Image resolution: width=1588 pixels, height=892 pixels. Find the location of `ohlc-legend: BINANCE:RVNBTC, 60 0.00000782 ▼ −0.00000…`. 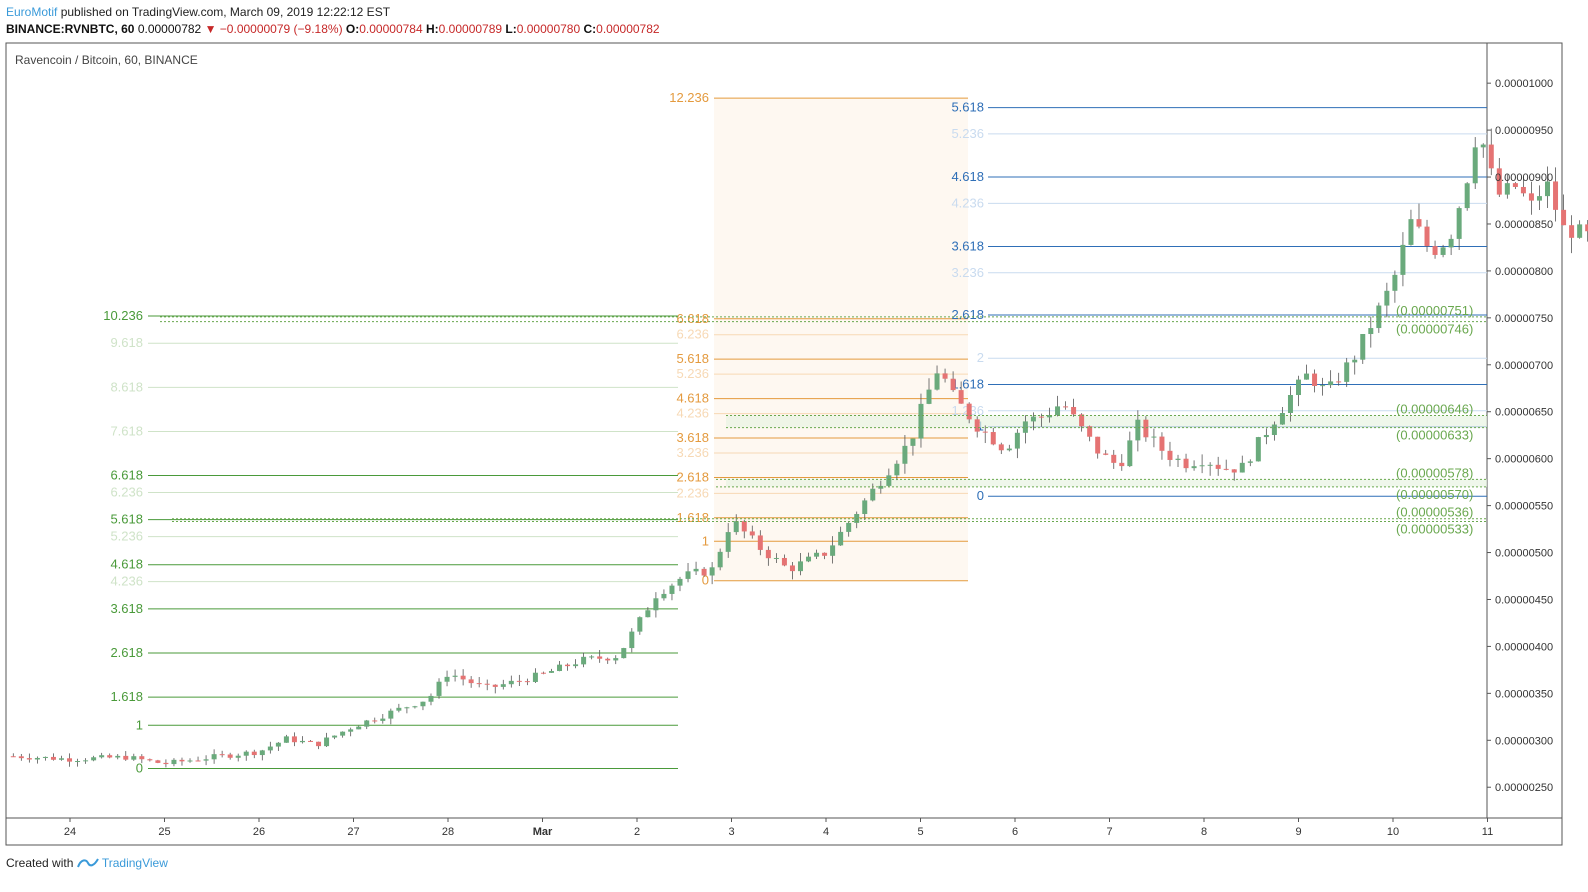

ohlc-legend: BINANCE:RVNBTC, 60 0.00000782 ▼ −0.00000… is located at coordinates (333, 29).